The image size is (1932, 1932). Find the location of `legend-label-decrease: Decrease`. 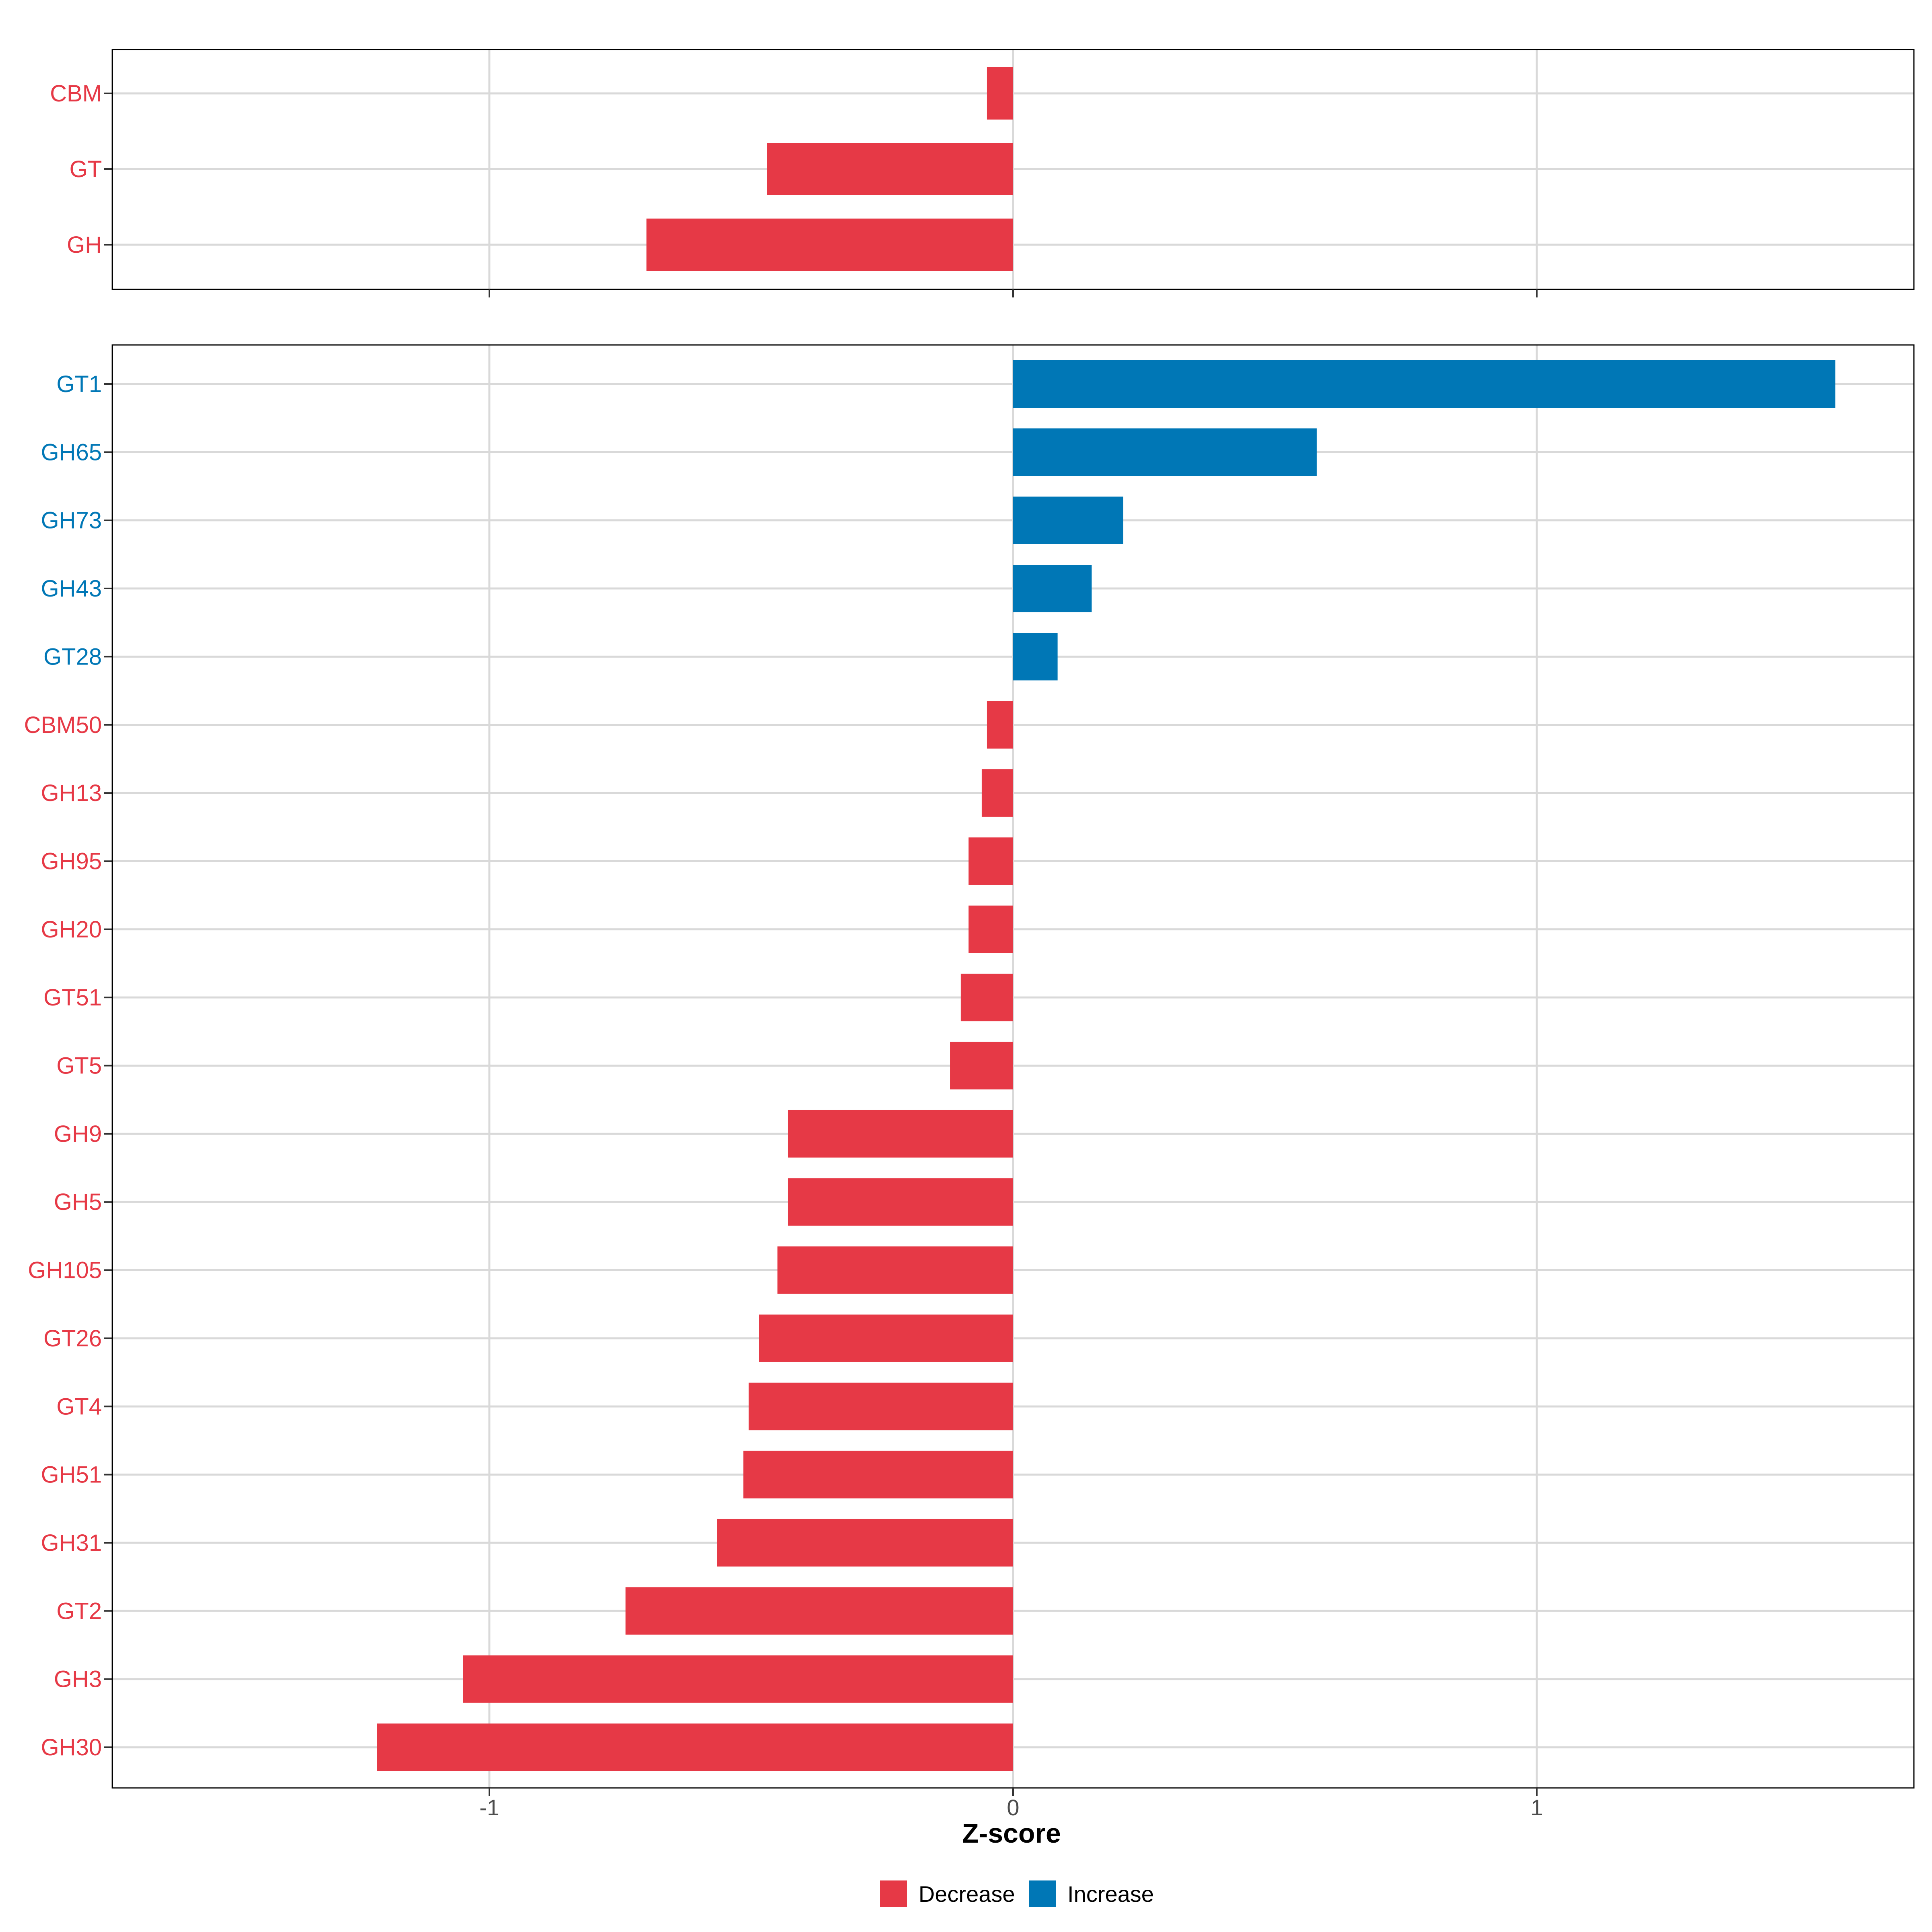

legend-label-decrease: Decrease is located at coordinates (967, 1894).